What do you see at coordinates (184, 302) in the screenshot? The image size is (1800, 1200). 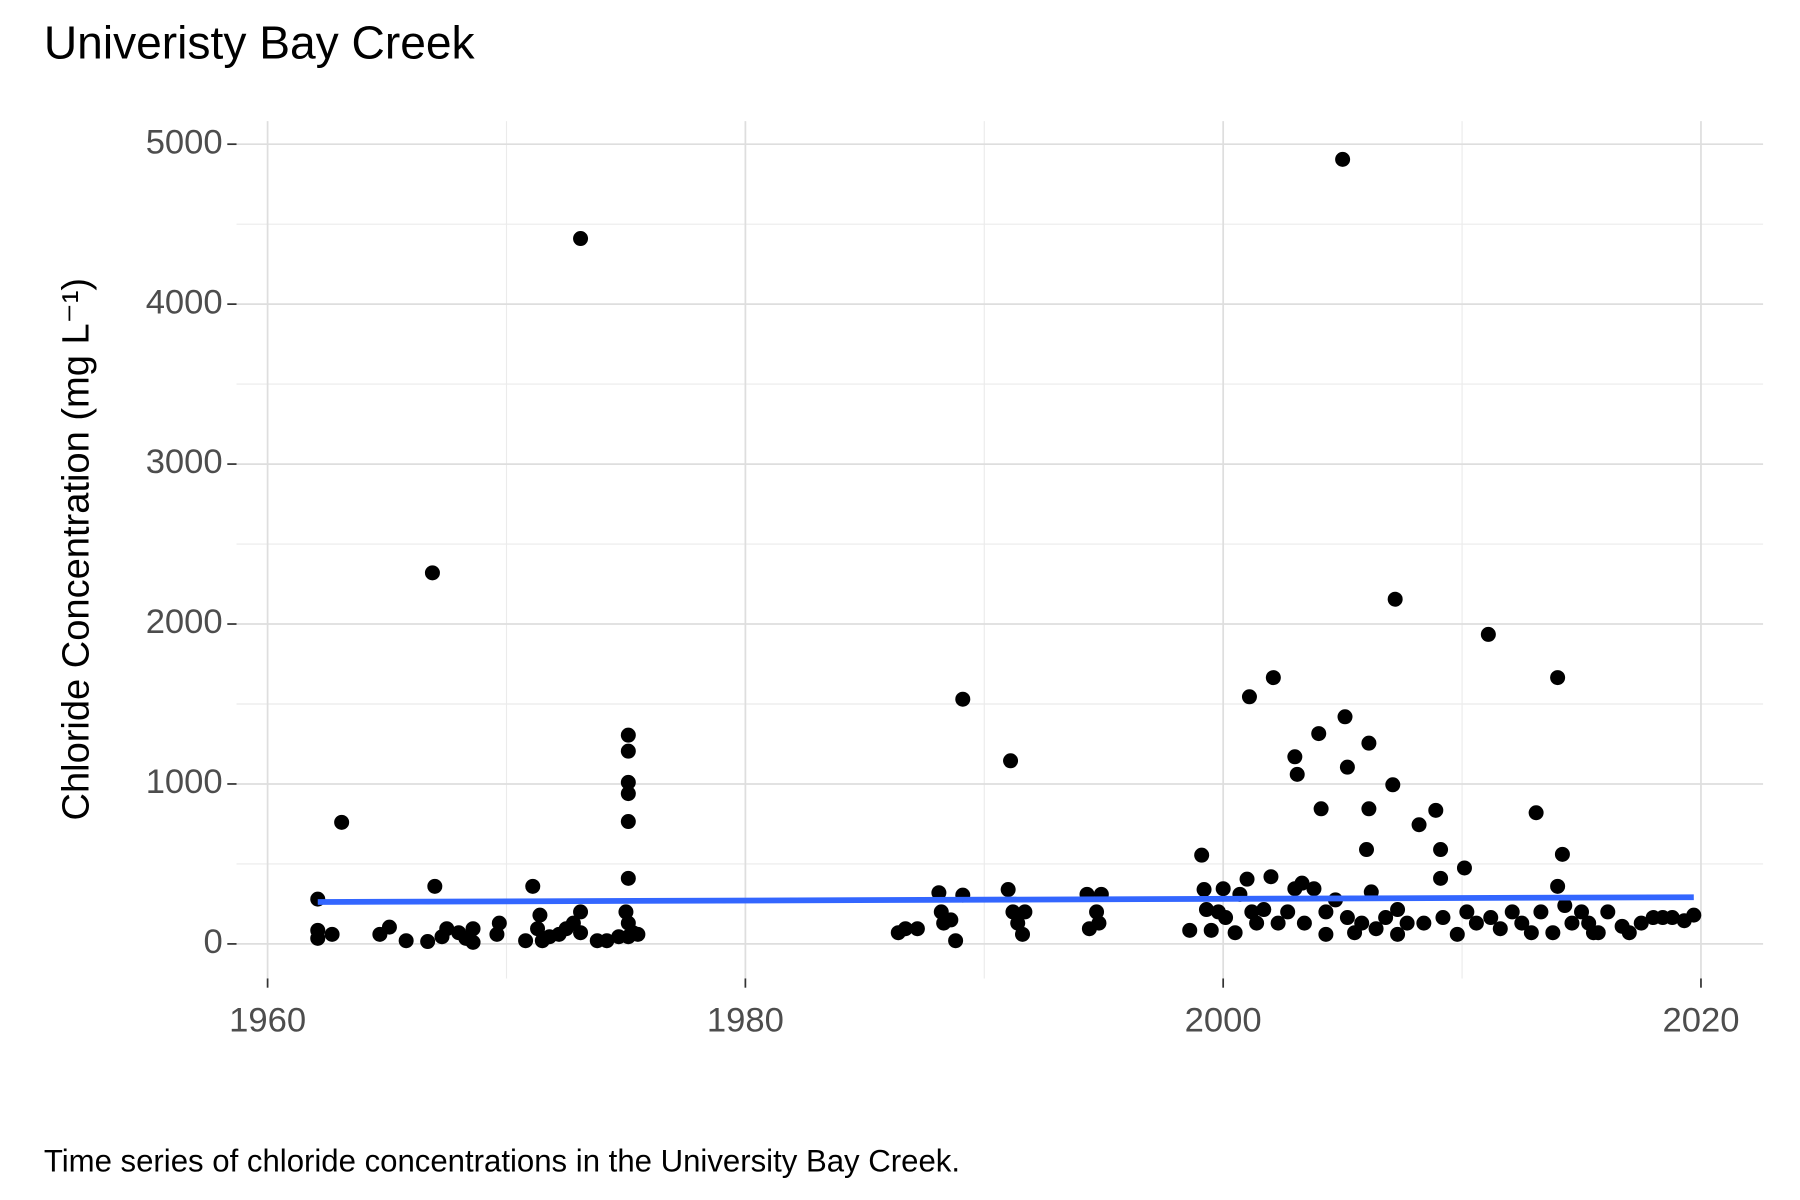 I see `y-tick-label: 4000` at bounding box center [184, 302].